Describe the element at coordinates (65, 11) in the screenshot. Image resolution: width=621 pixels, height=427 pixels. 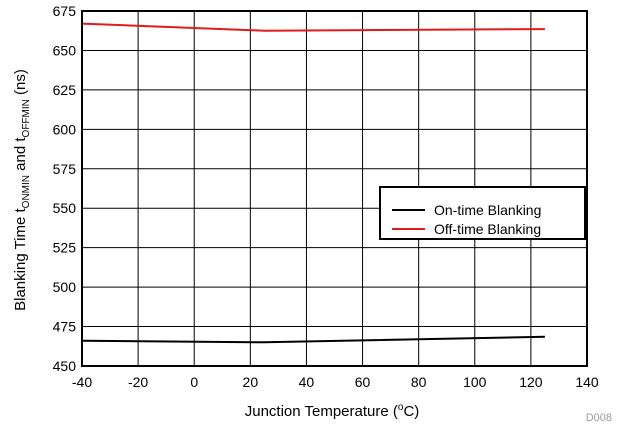
I see `y-tick-label: 675` at that location.